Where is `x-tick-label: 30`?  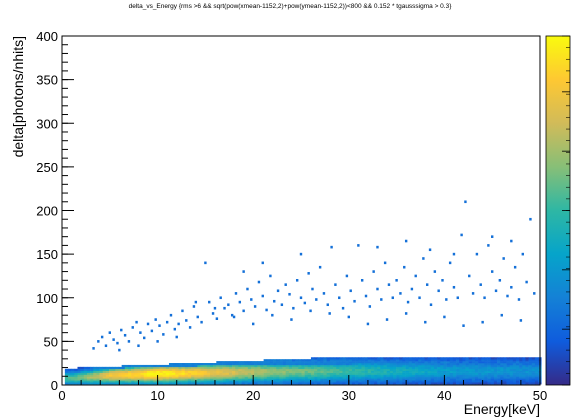 x-tick-label: 30 is located at coordinates (349, 395).